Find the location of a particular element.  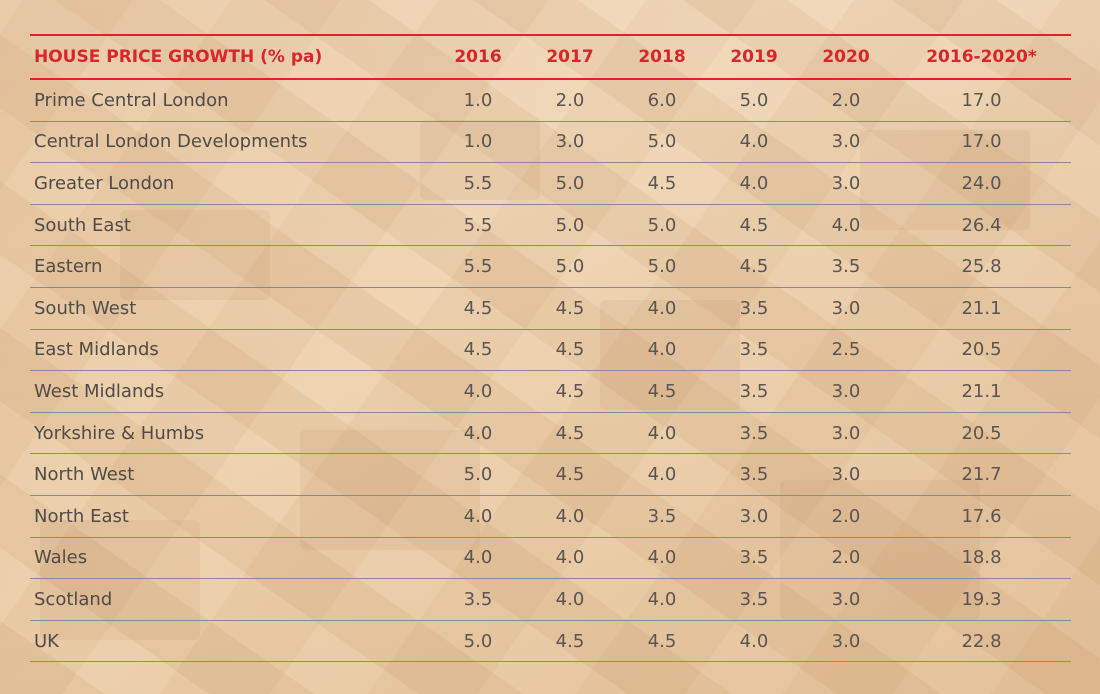

table-row: Greater London 5.5 5.0 4.5 4.0 3.0 24.0 is located at coordinates (550, 183).